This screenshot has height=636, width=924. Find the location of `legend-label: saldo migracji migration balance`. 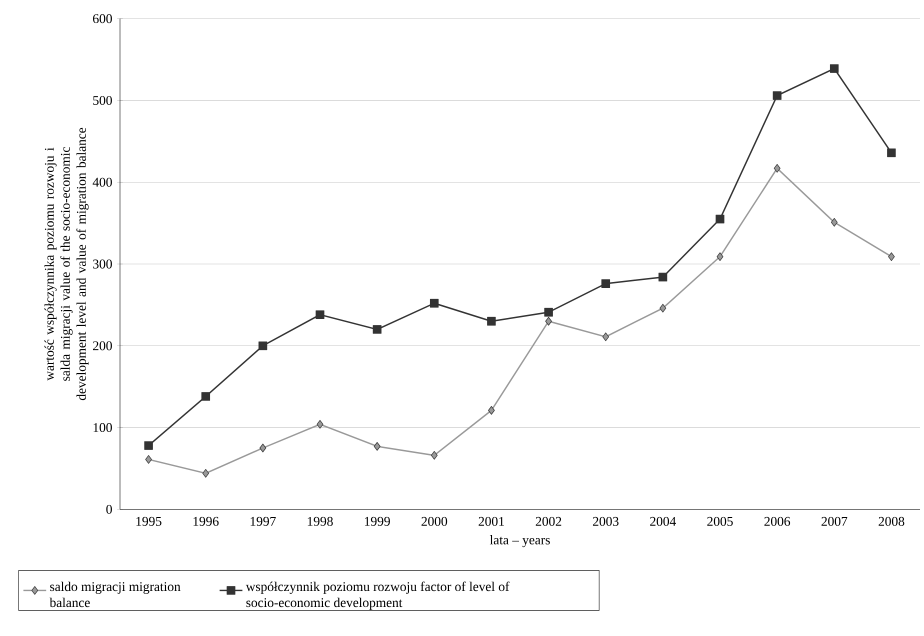

legend-label: saldo migracji migration balance is located at coordinates (115, 595).